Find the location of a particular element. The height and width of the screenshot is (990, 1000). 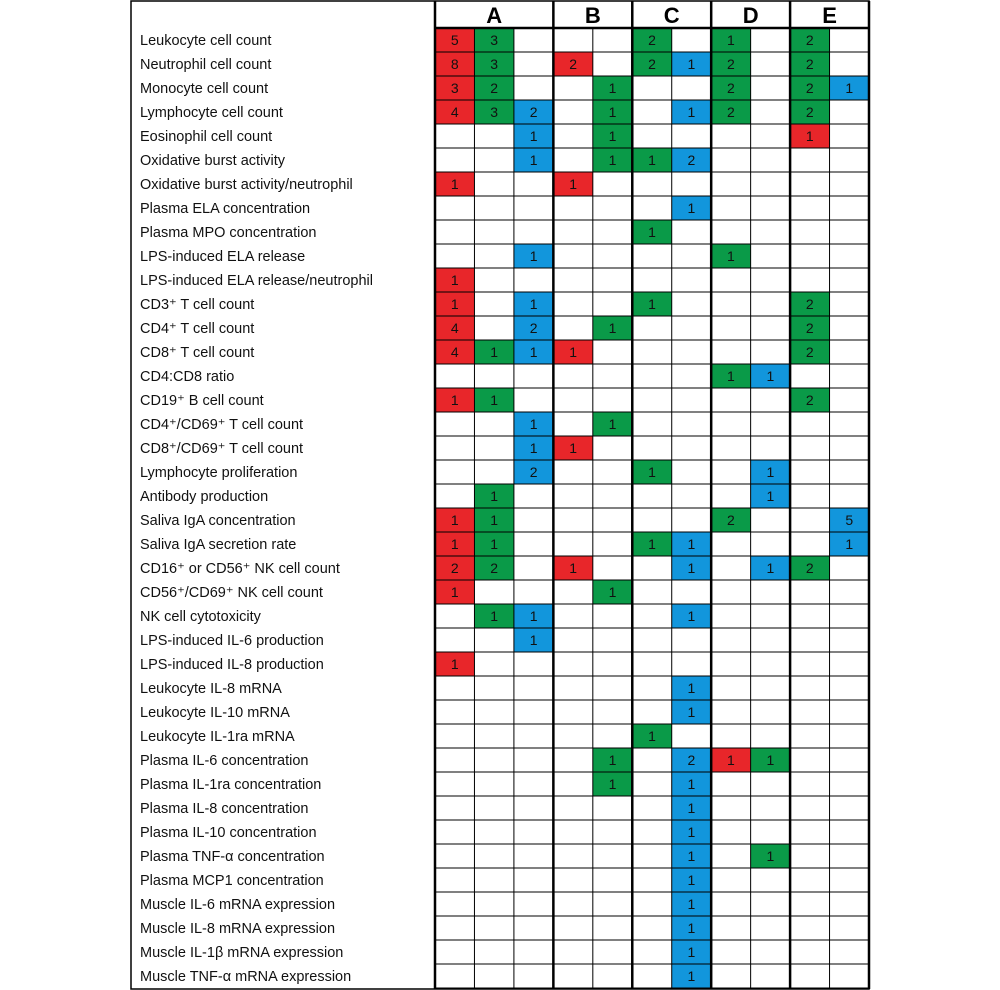

row-label: Lymphocyte proliferation is located at coordinates (218, 473).